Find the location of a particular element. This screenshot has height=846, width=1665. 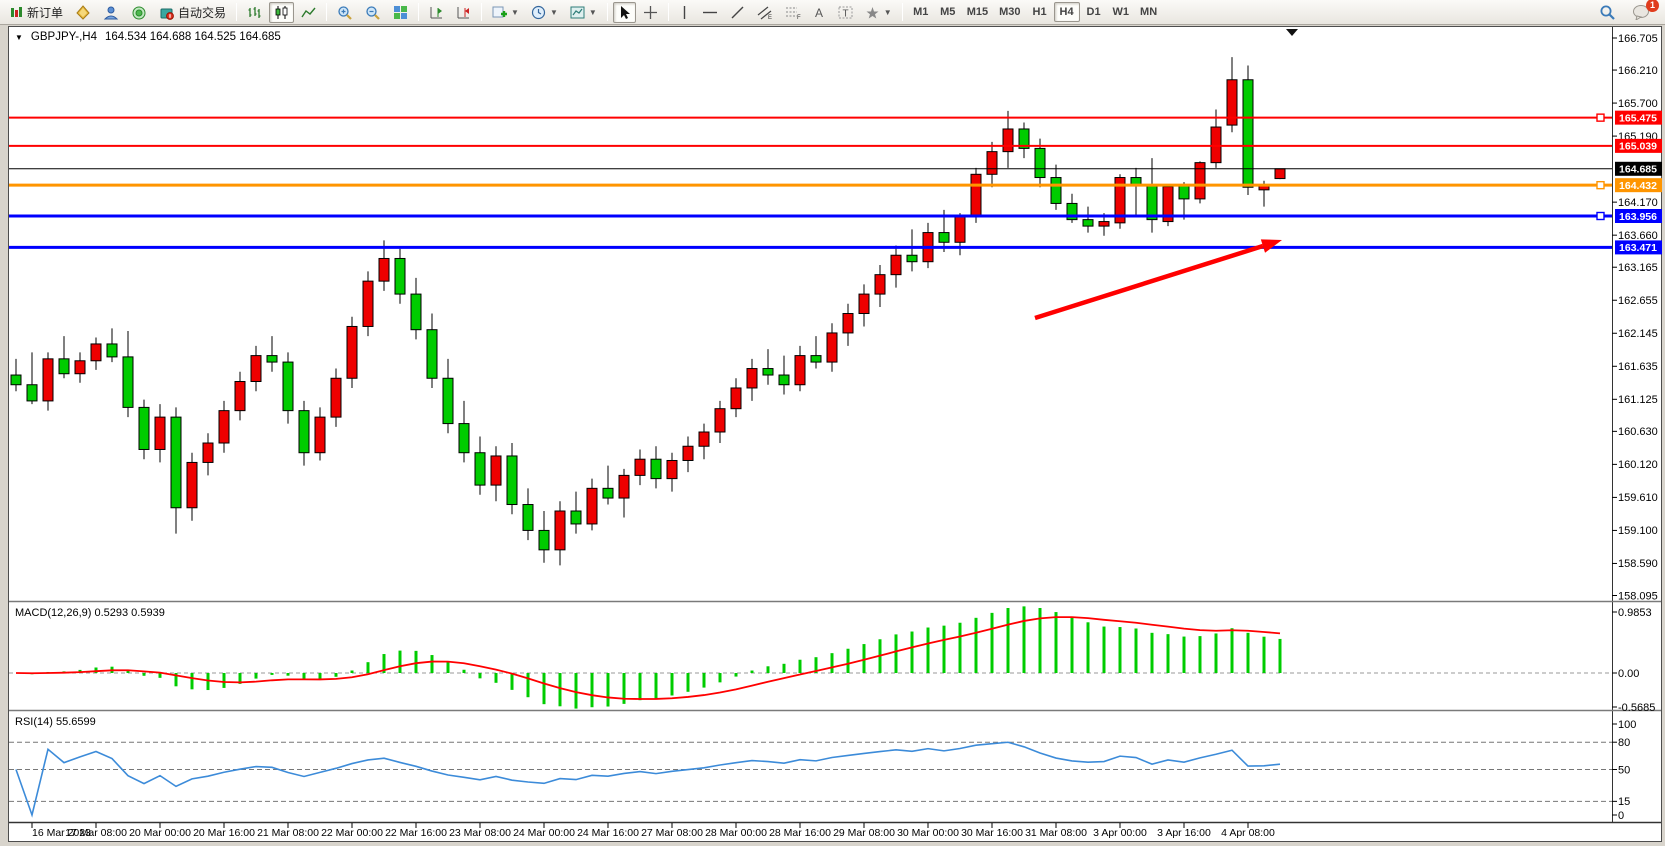

horizontal-line-icon is located at coordinates (709, 12).